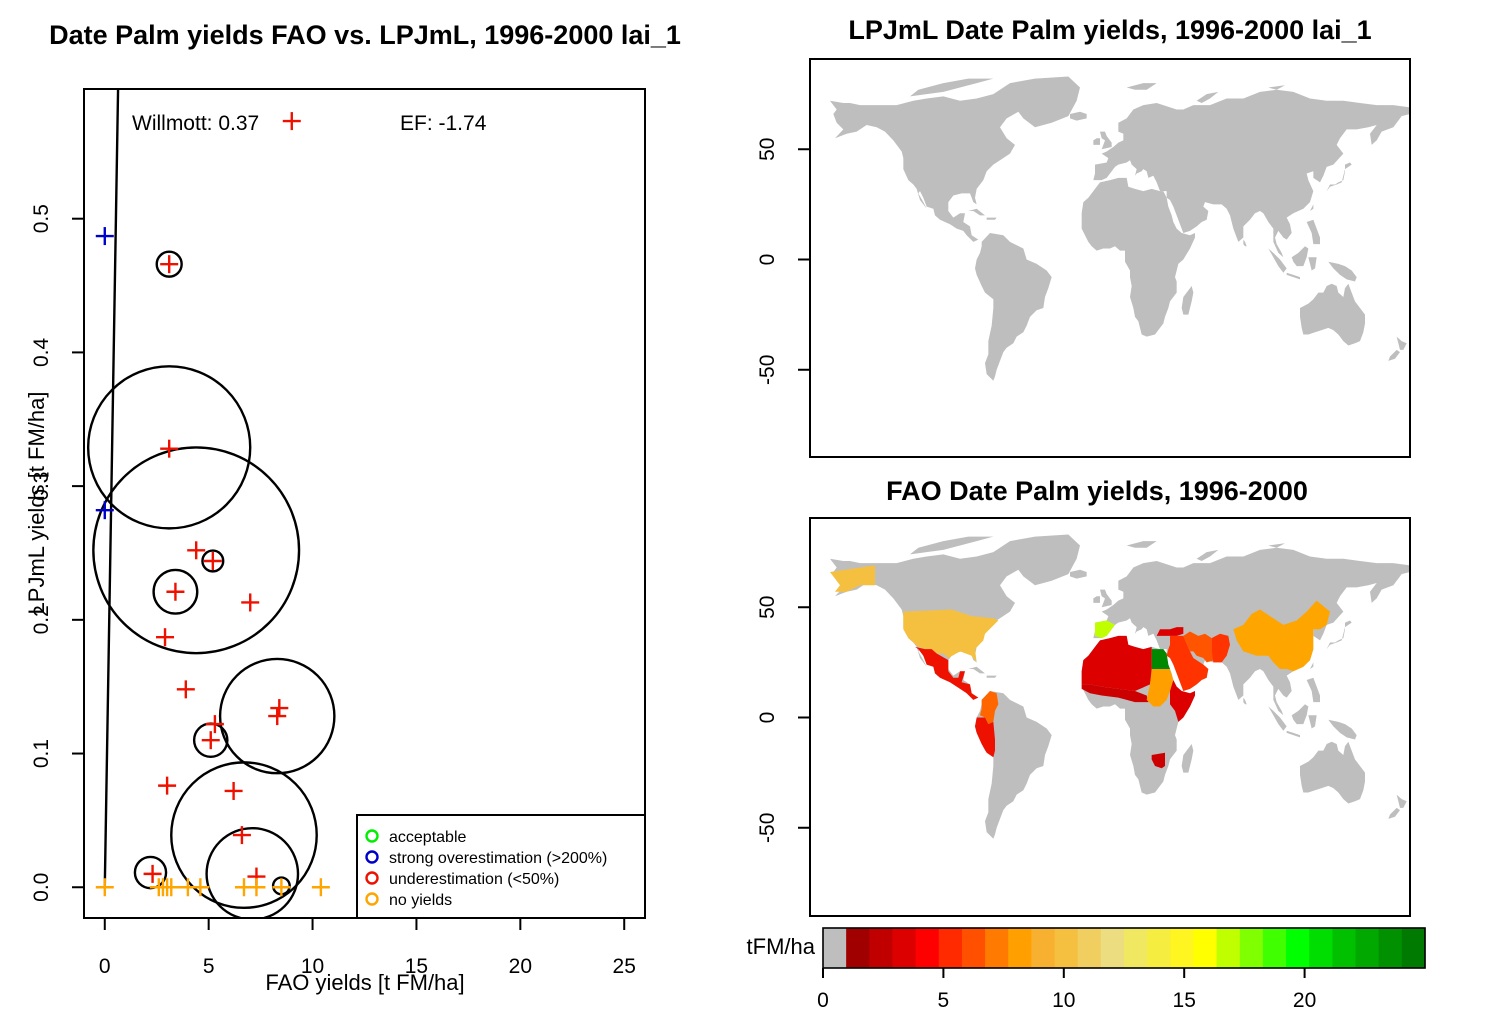  Describe the element at coordinates (946, 673) in the screenshot. I see `yield-region-mexico` at that location.